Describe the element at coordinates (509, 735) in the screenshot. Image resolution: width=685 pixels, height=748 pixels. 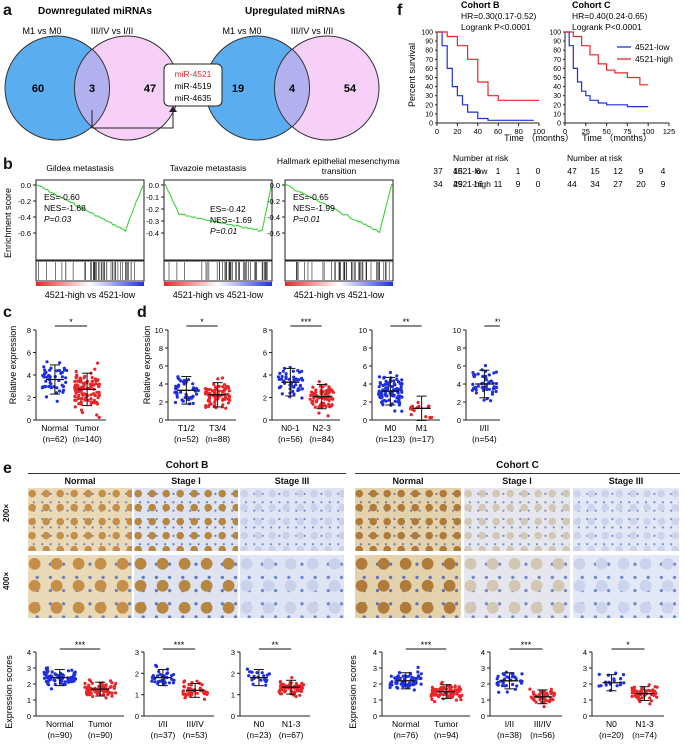
I see `group-n: (n=38)` at that location.